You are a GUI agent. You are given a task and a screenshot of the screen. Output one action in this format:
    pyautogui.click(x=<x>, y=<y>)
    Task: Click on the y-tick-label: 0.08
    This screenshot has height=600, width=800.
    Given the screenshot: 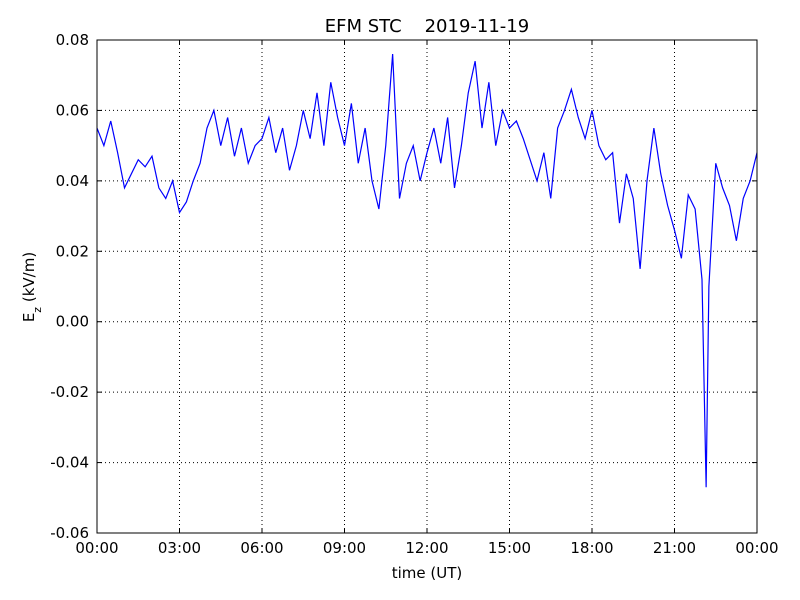 What is the action you would take?
    pyautogui.click(x=72, y=40)
    